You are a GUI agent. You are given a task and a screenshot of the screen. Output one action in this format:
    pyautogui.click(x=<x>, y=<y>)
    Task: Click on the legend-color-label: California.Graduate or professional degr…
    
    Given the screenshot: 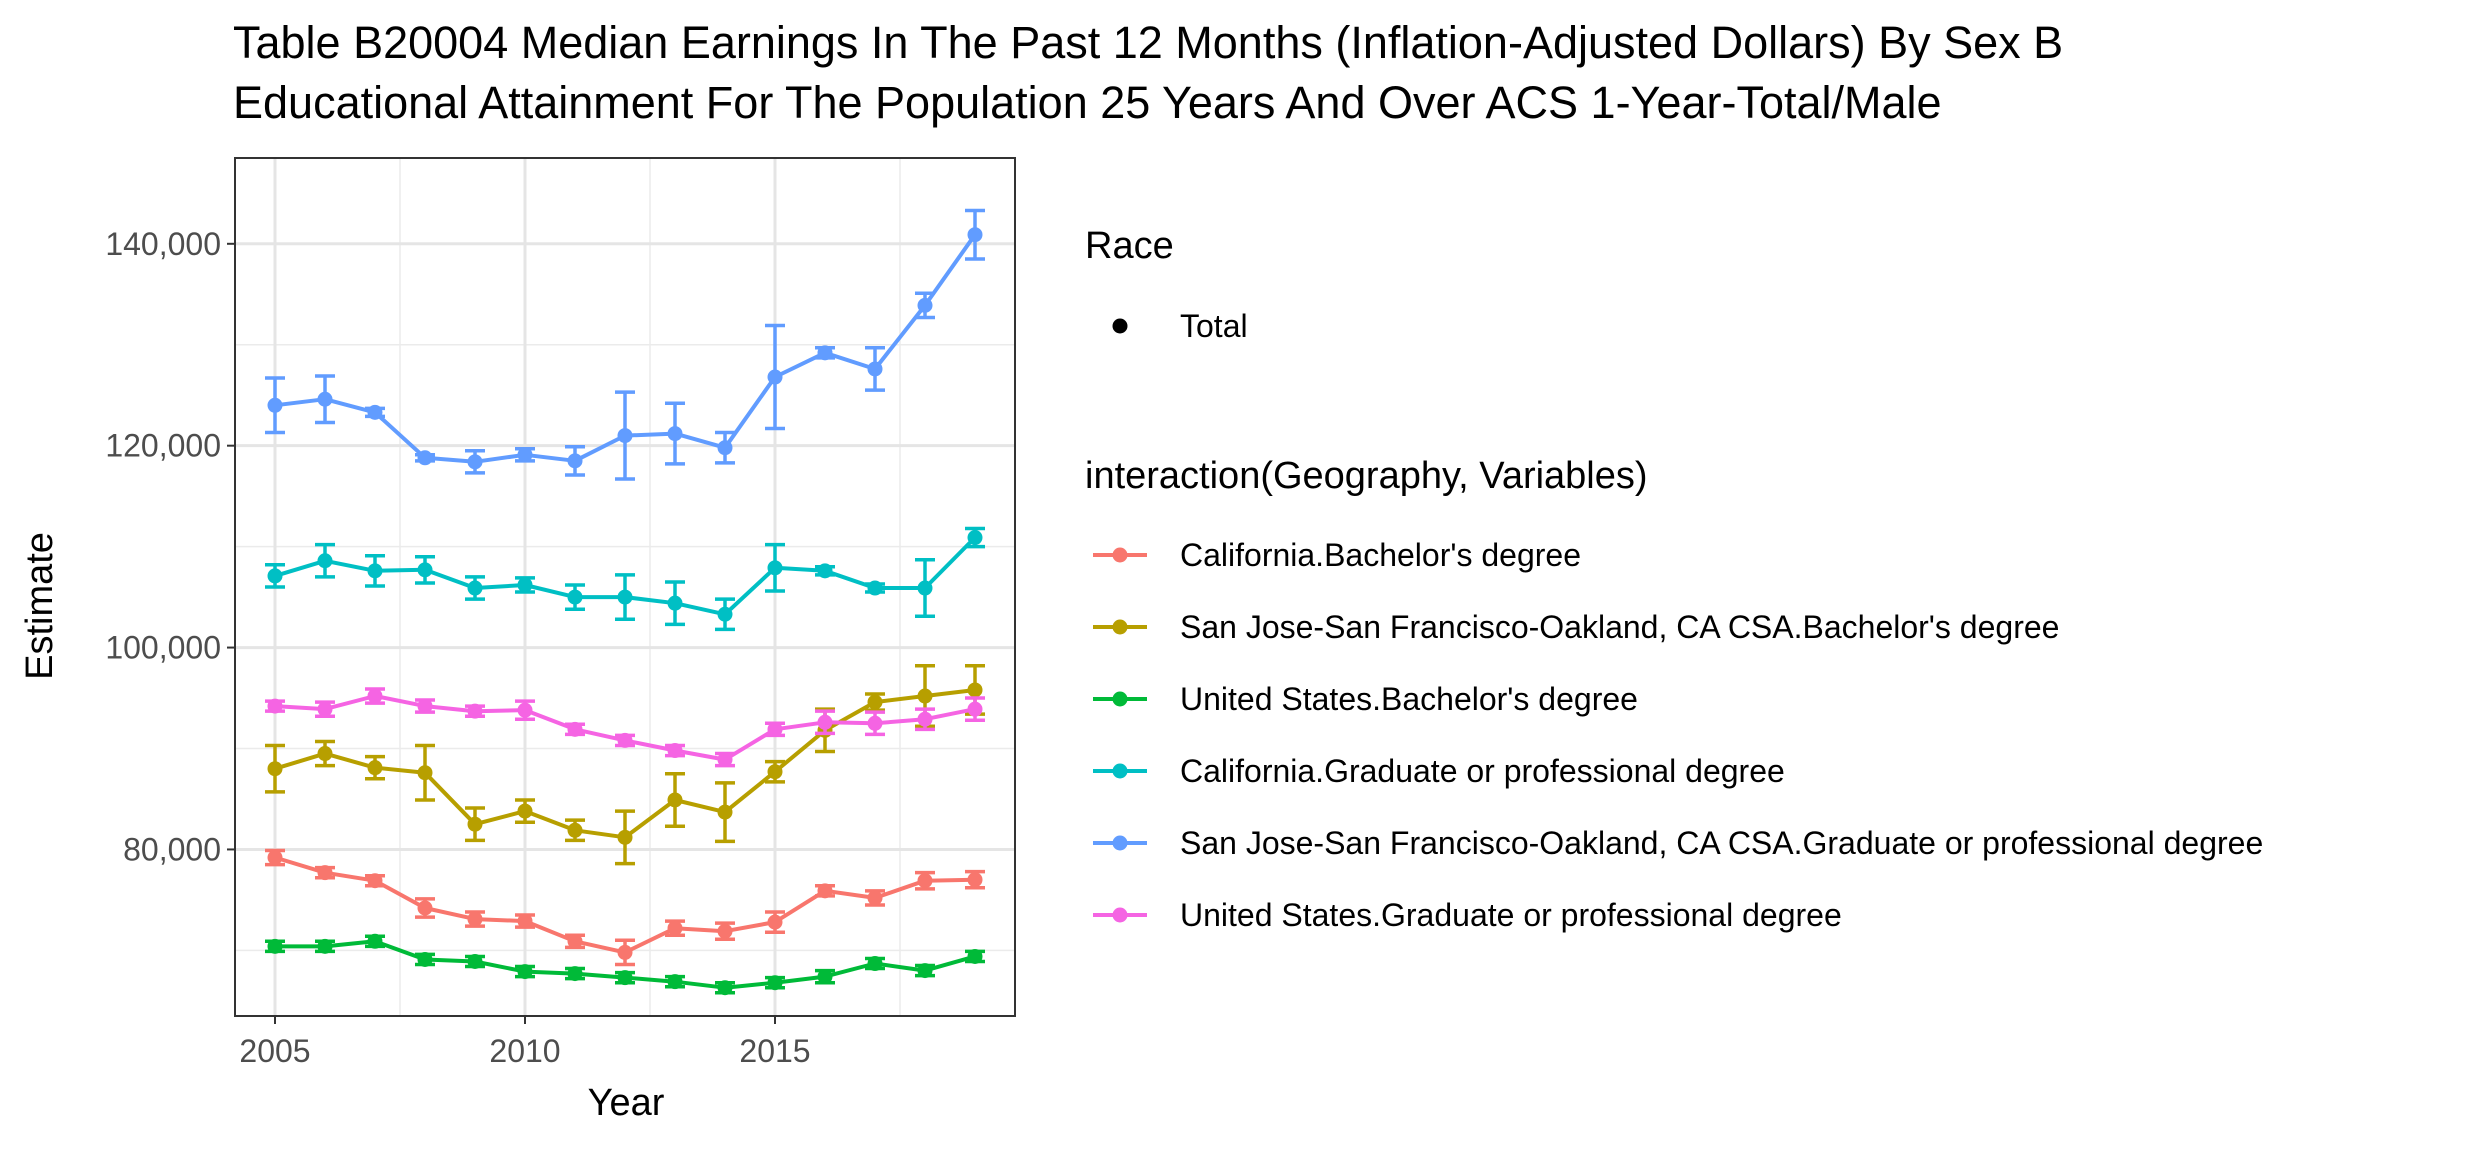 What is the action you would take?
    pyautogui.click(x=1482, y=771)
    